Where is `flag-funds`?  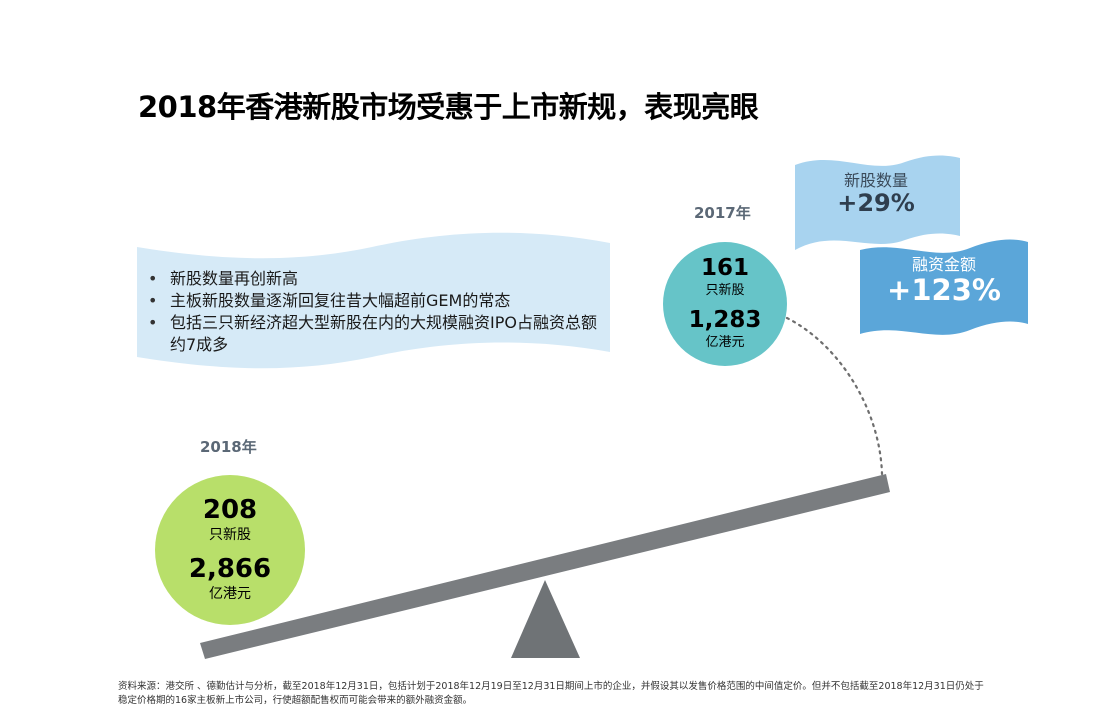
flag-funds is located at coordinates (944, 287).